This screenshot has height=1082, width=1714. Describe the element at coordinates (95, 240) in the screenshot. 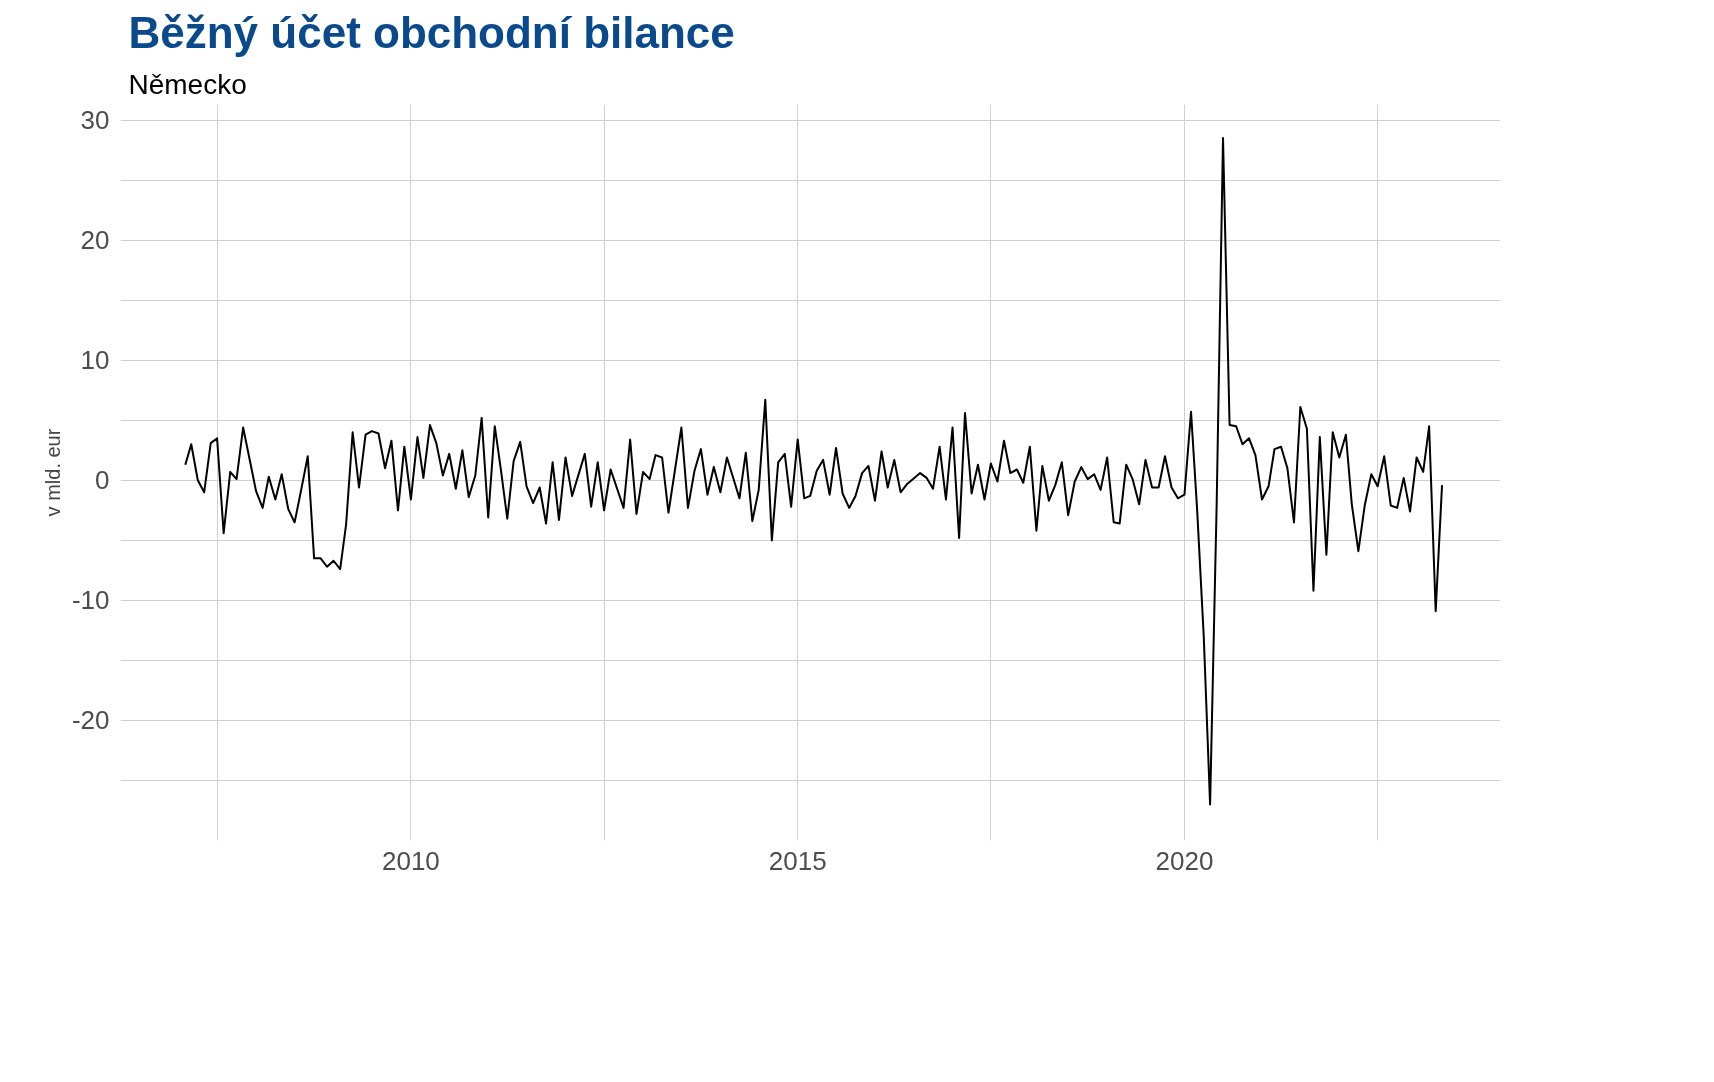

I see `y-tick-label: 20` at that location.